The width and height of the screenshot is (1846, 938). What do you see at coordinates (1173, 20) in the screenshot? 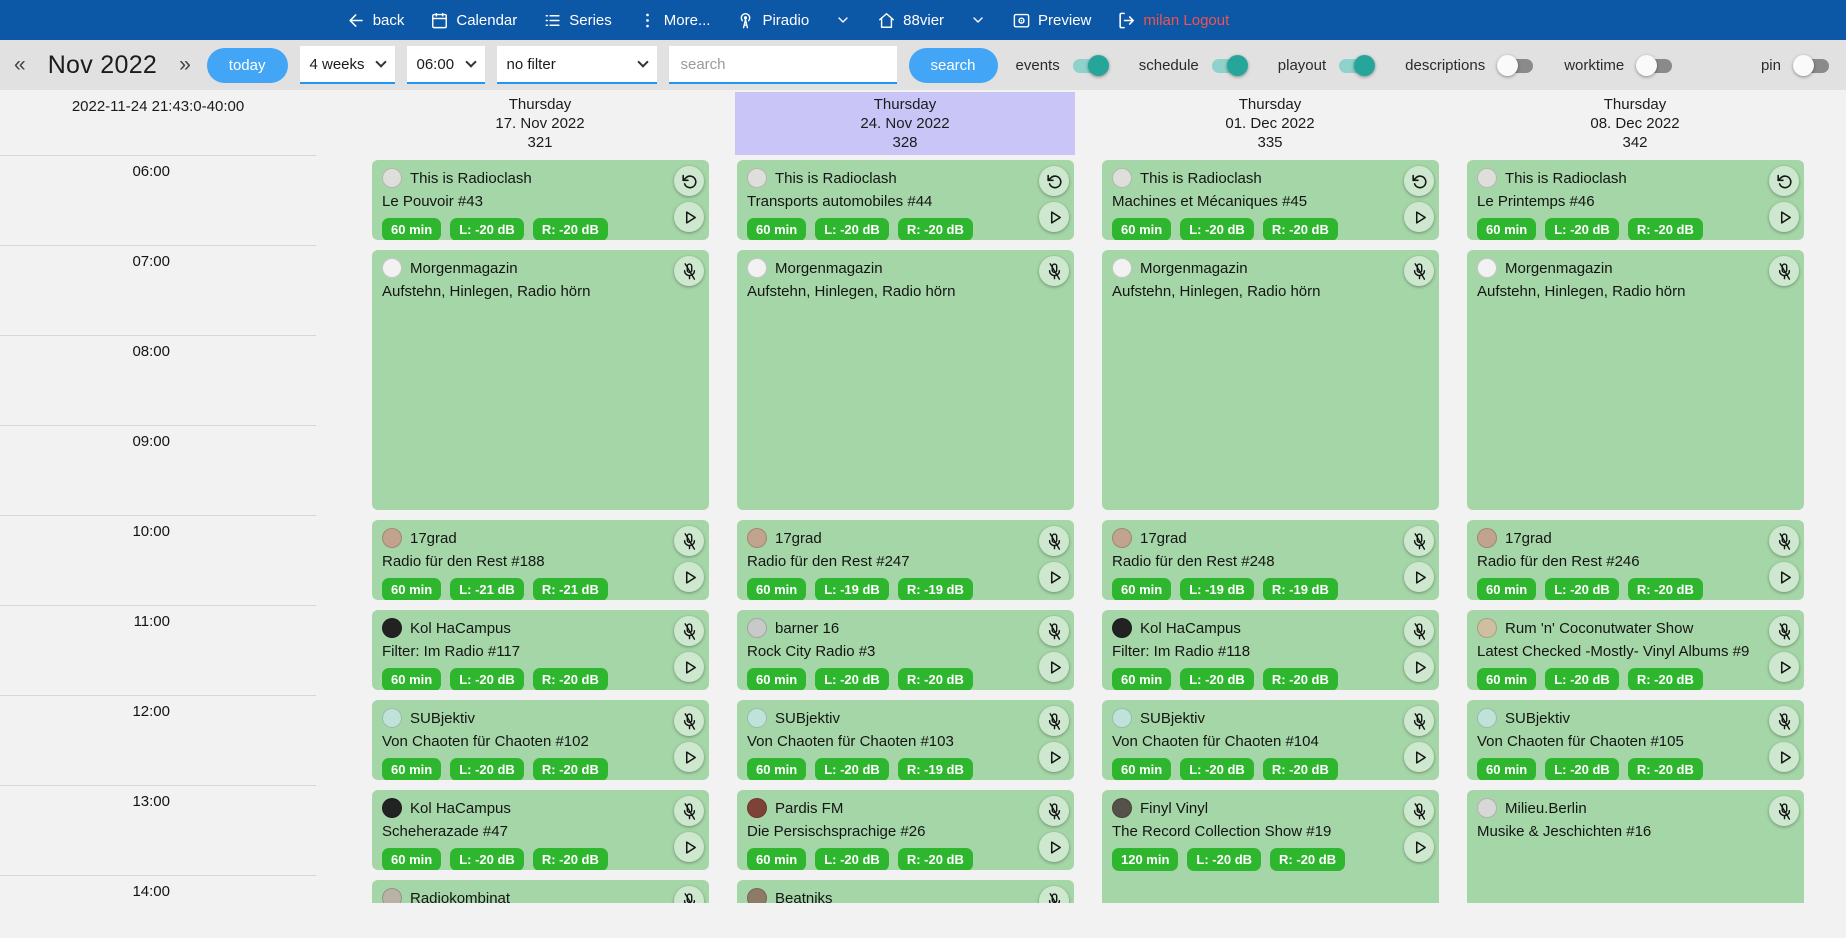
I see `logout-button: milan Logout` at bounding box center [1173, 20].